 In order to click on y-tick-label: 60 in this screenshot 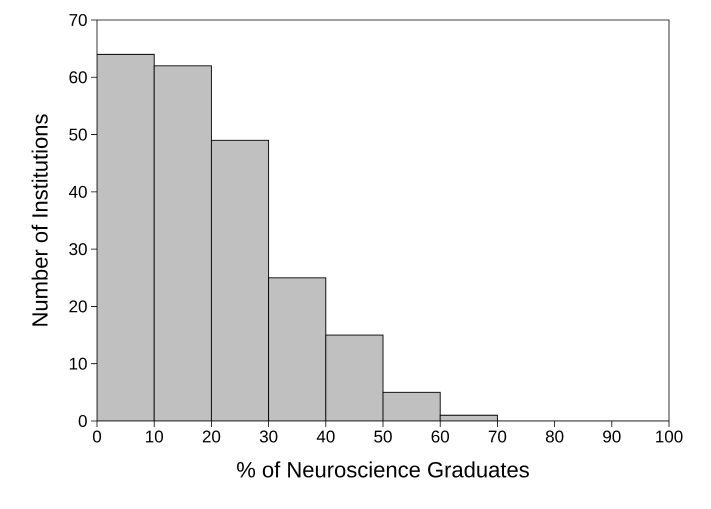, I will do `click(78, 77)`.